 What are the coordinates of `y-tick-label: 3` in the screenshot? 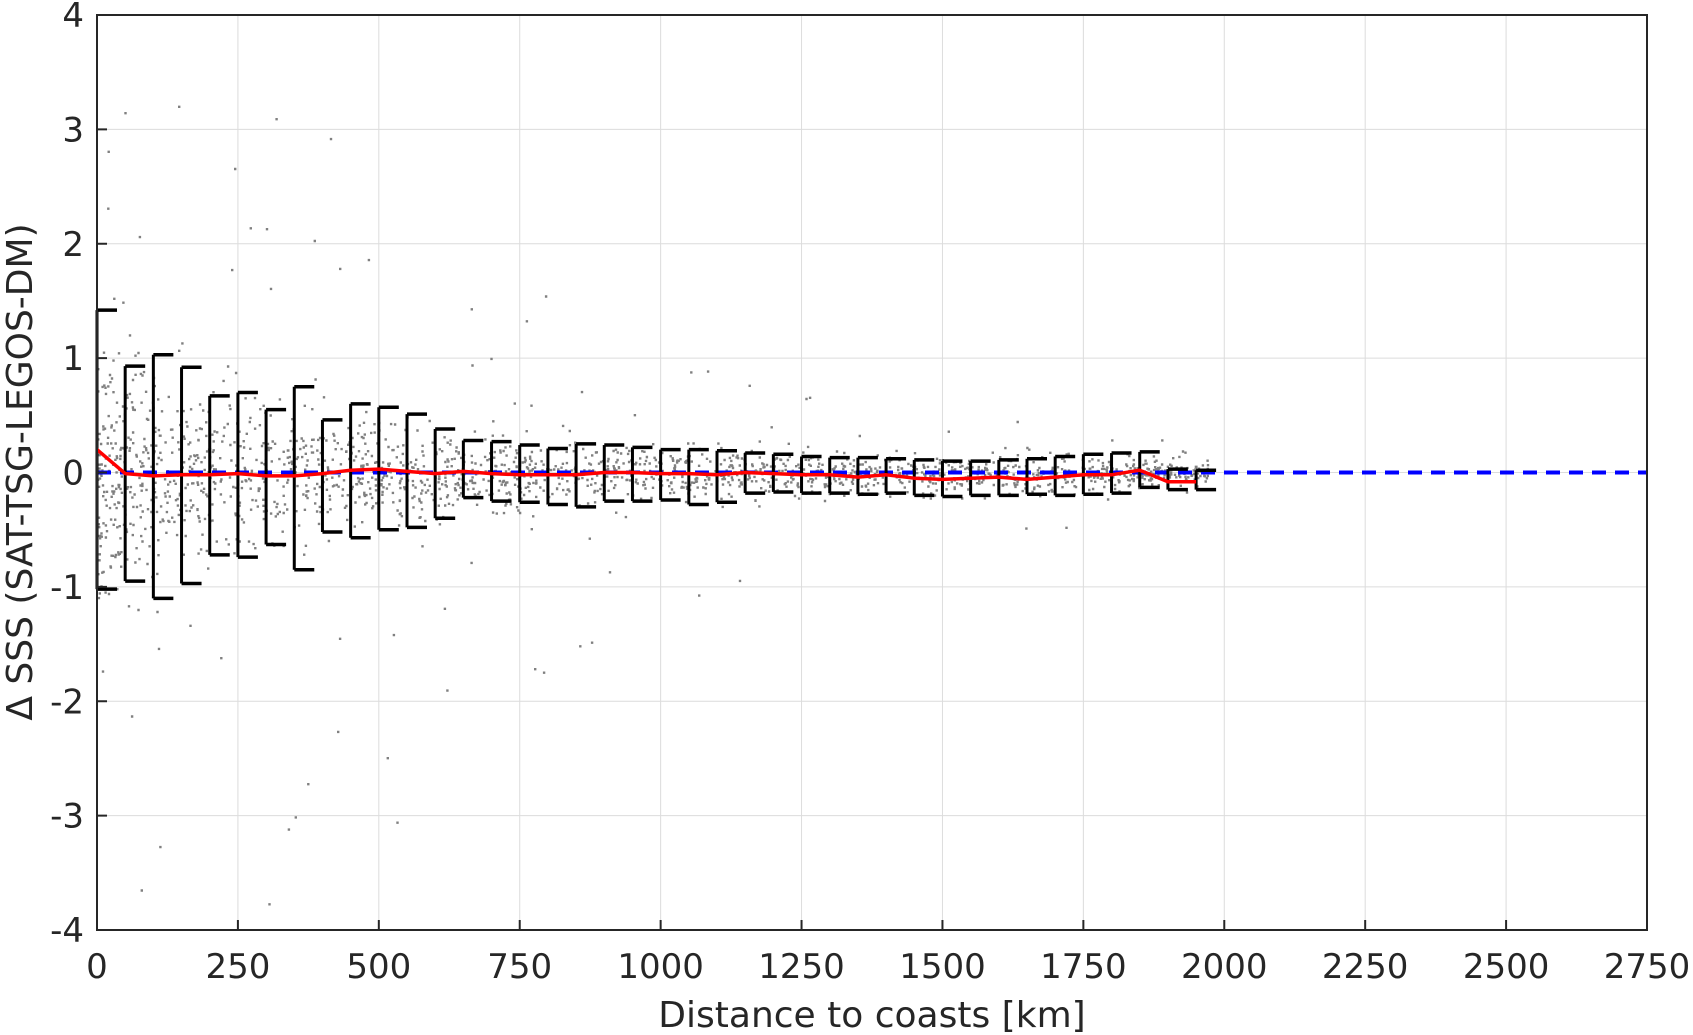 It's located at (73, 130).